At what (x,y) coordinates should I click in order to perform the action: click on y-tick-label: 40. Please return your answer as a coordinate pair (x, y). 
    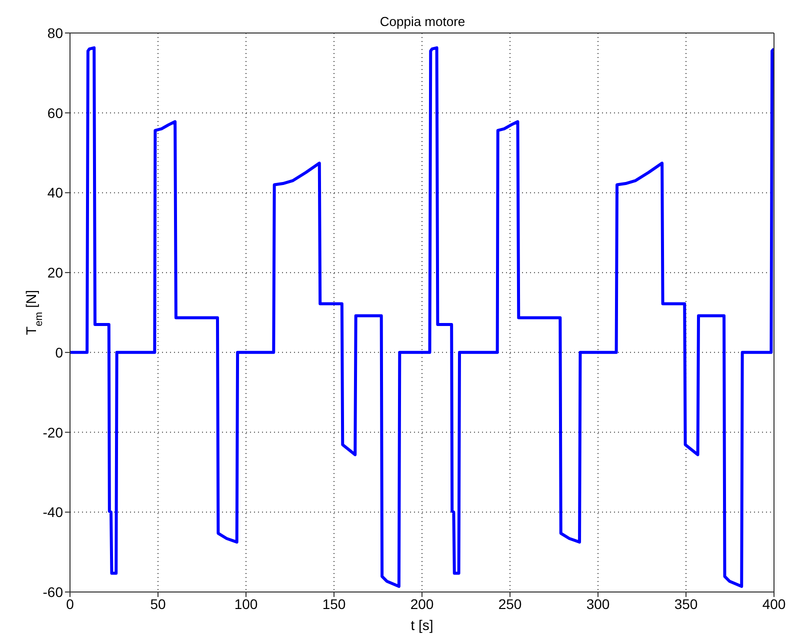
    Looking at the image, I should click on (55, 192).